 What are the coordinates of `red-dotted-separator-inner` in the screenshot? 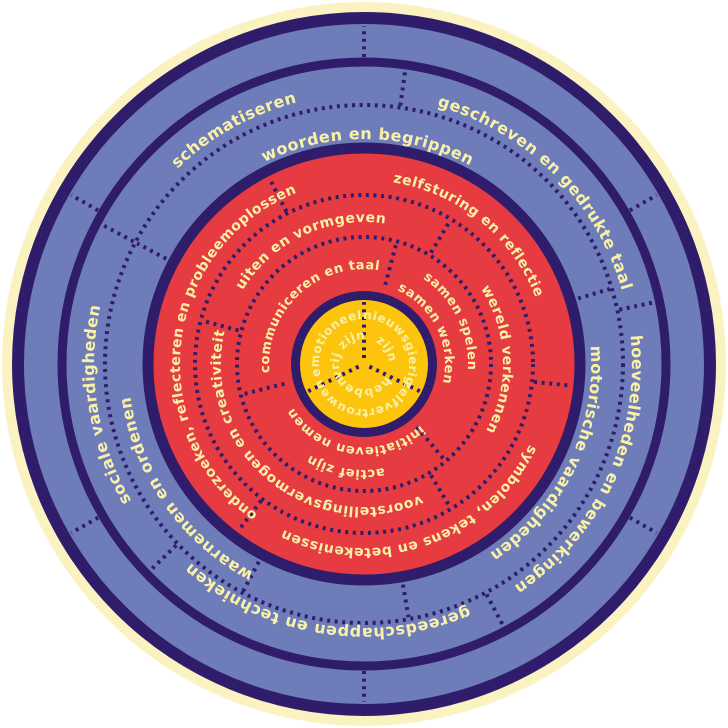 It's located at (364, 364).